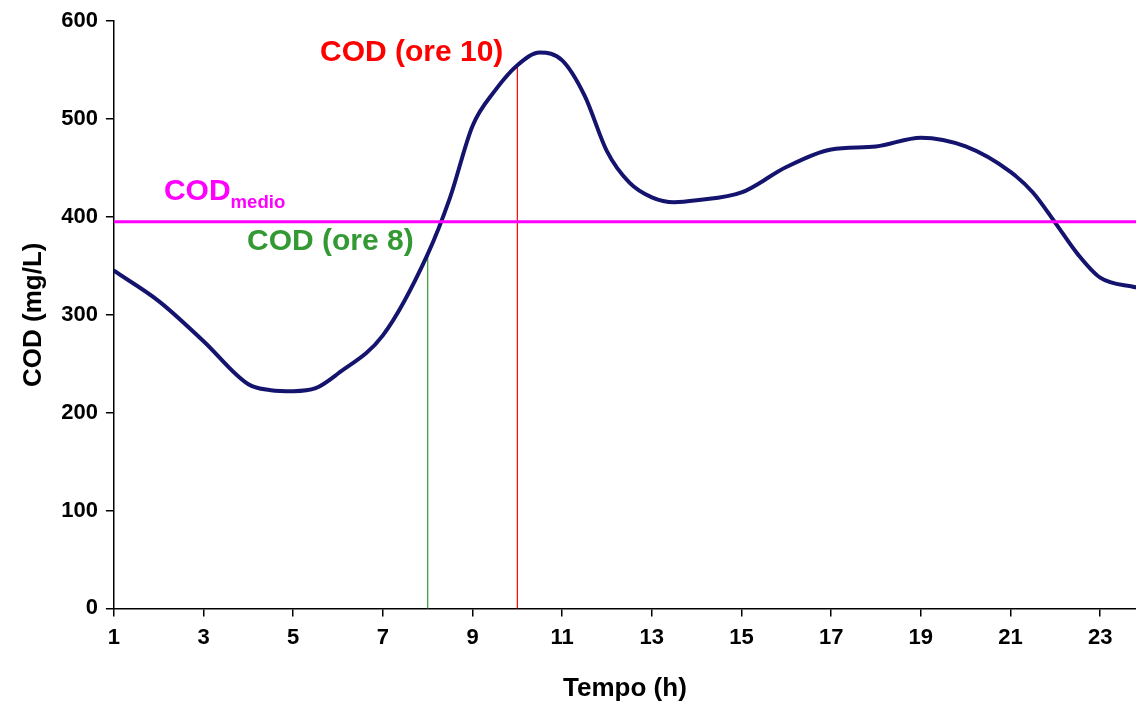 This screenshot has width=1136, height=708. I want to click on y-tick-label: 100, so click(79, 509).